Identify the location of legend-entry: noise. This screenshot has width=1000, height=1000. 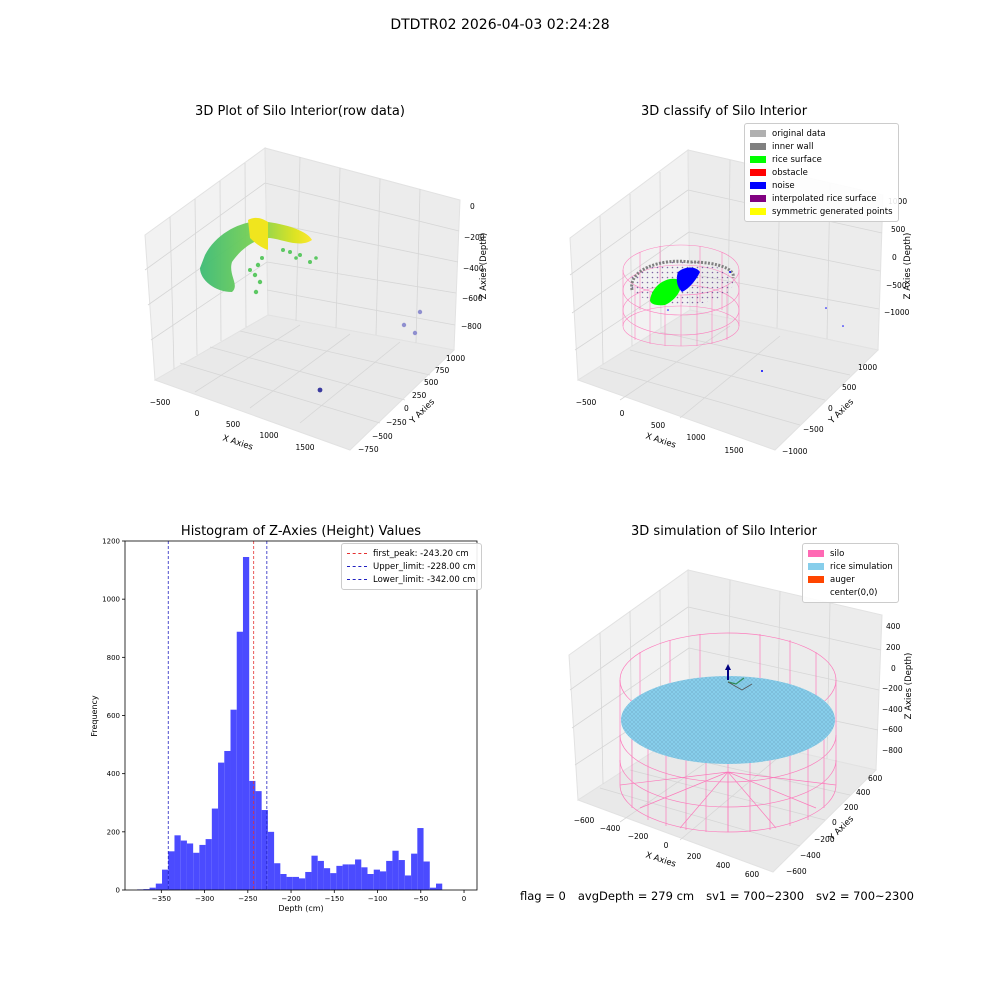
(821, 185).